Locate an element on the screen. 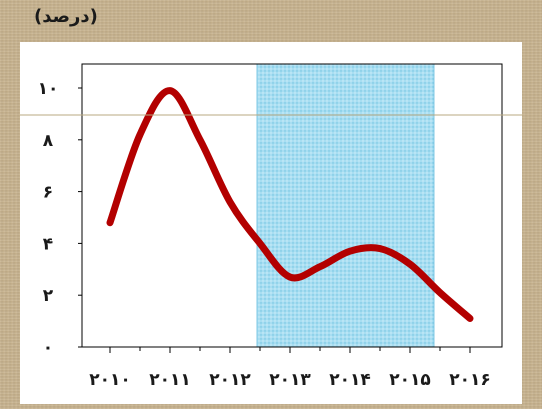 The width and height of the screenshot is (542, 409). y-tick-label: ۴ is located at coordinates (48, 244).